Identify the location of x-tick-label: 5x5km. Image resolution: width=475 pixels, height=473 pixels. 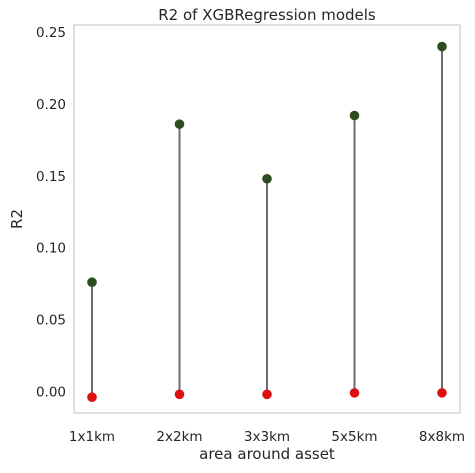
(354, 437).